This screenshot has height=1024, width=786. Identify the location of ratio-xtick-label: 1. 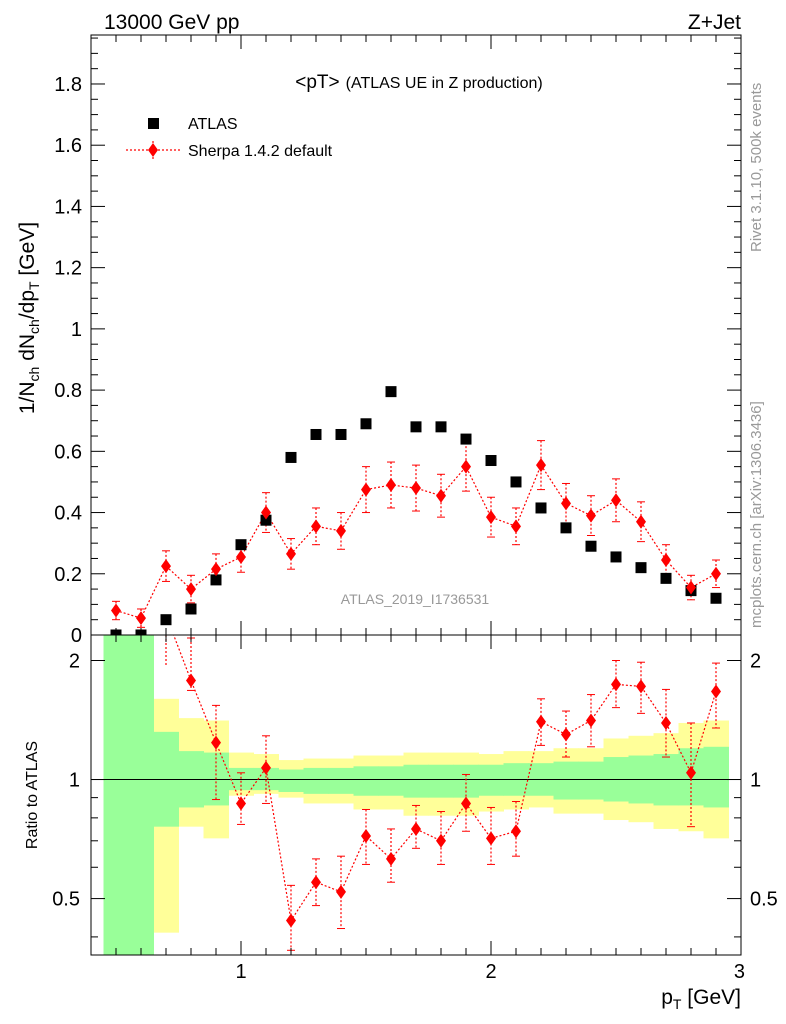
(240, 972).